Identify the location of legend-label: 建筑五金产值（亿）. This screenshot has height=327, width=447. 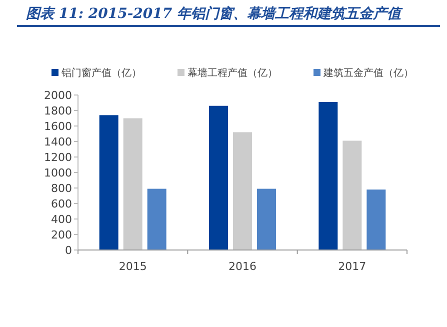
(368, 73).